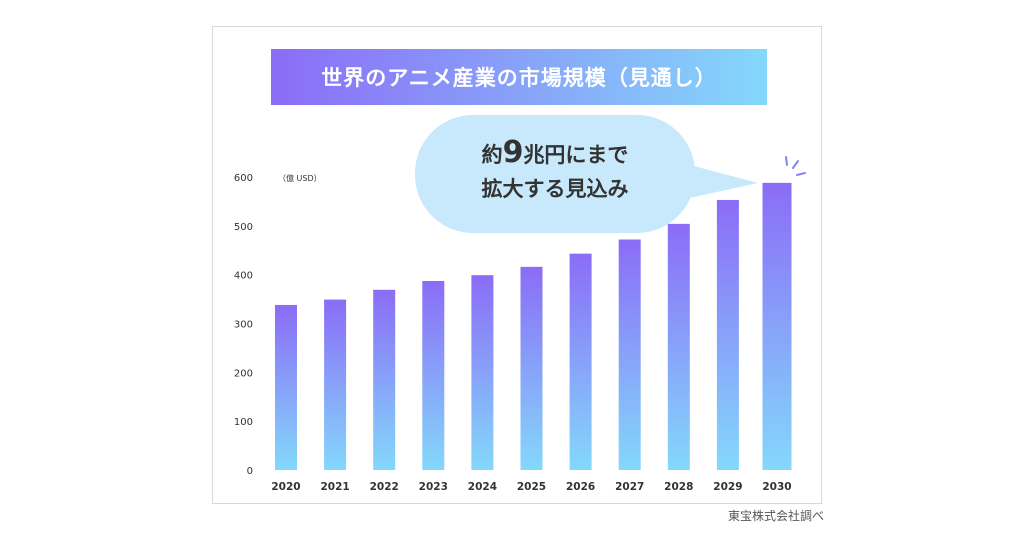 Image resolution: width=1024 pixels, height=538 pixels. What do you see at coordinates (384, 487) in the screenshot?
I see `x-tick-label: 2022` at bounding box center [384, 487].